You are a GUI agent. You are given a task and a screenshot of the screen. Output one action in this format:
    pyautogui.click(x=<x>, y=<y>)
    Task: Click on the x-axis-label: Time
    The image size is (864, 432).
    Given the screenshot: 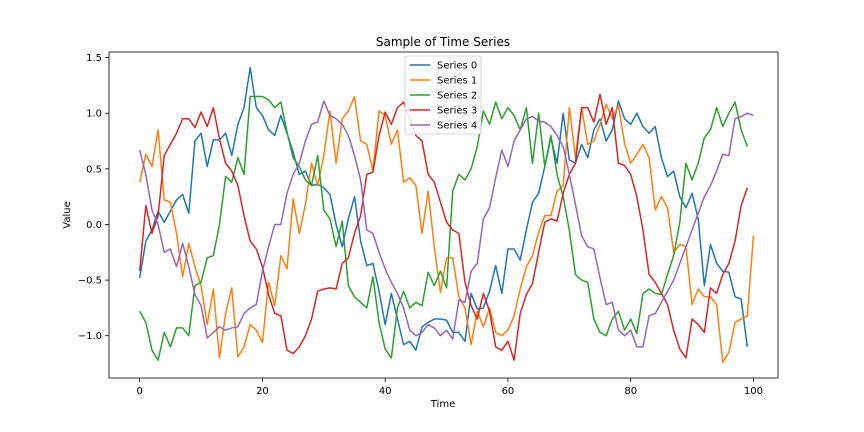 What is the action you would take?
    pyautogui.click(x=442, y=404)
    